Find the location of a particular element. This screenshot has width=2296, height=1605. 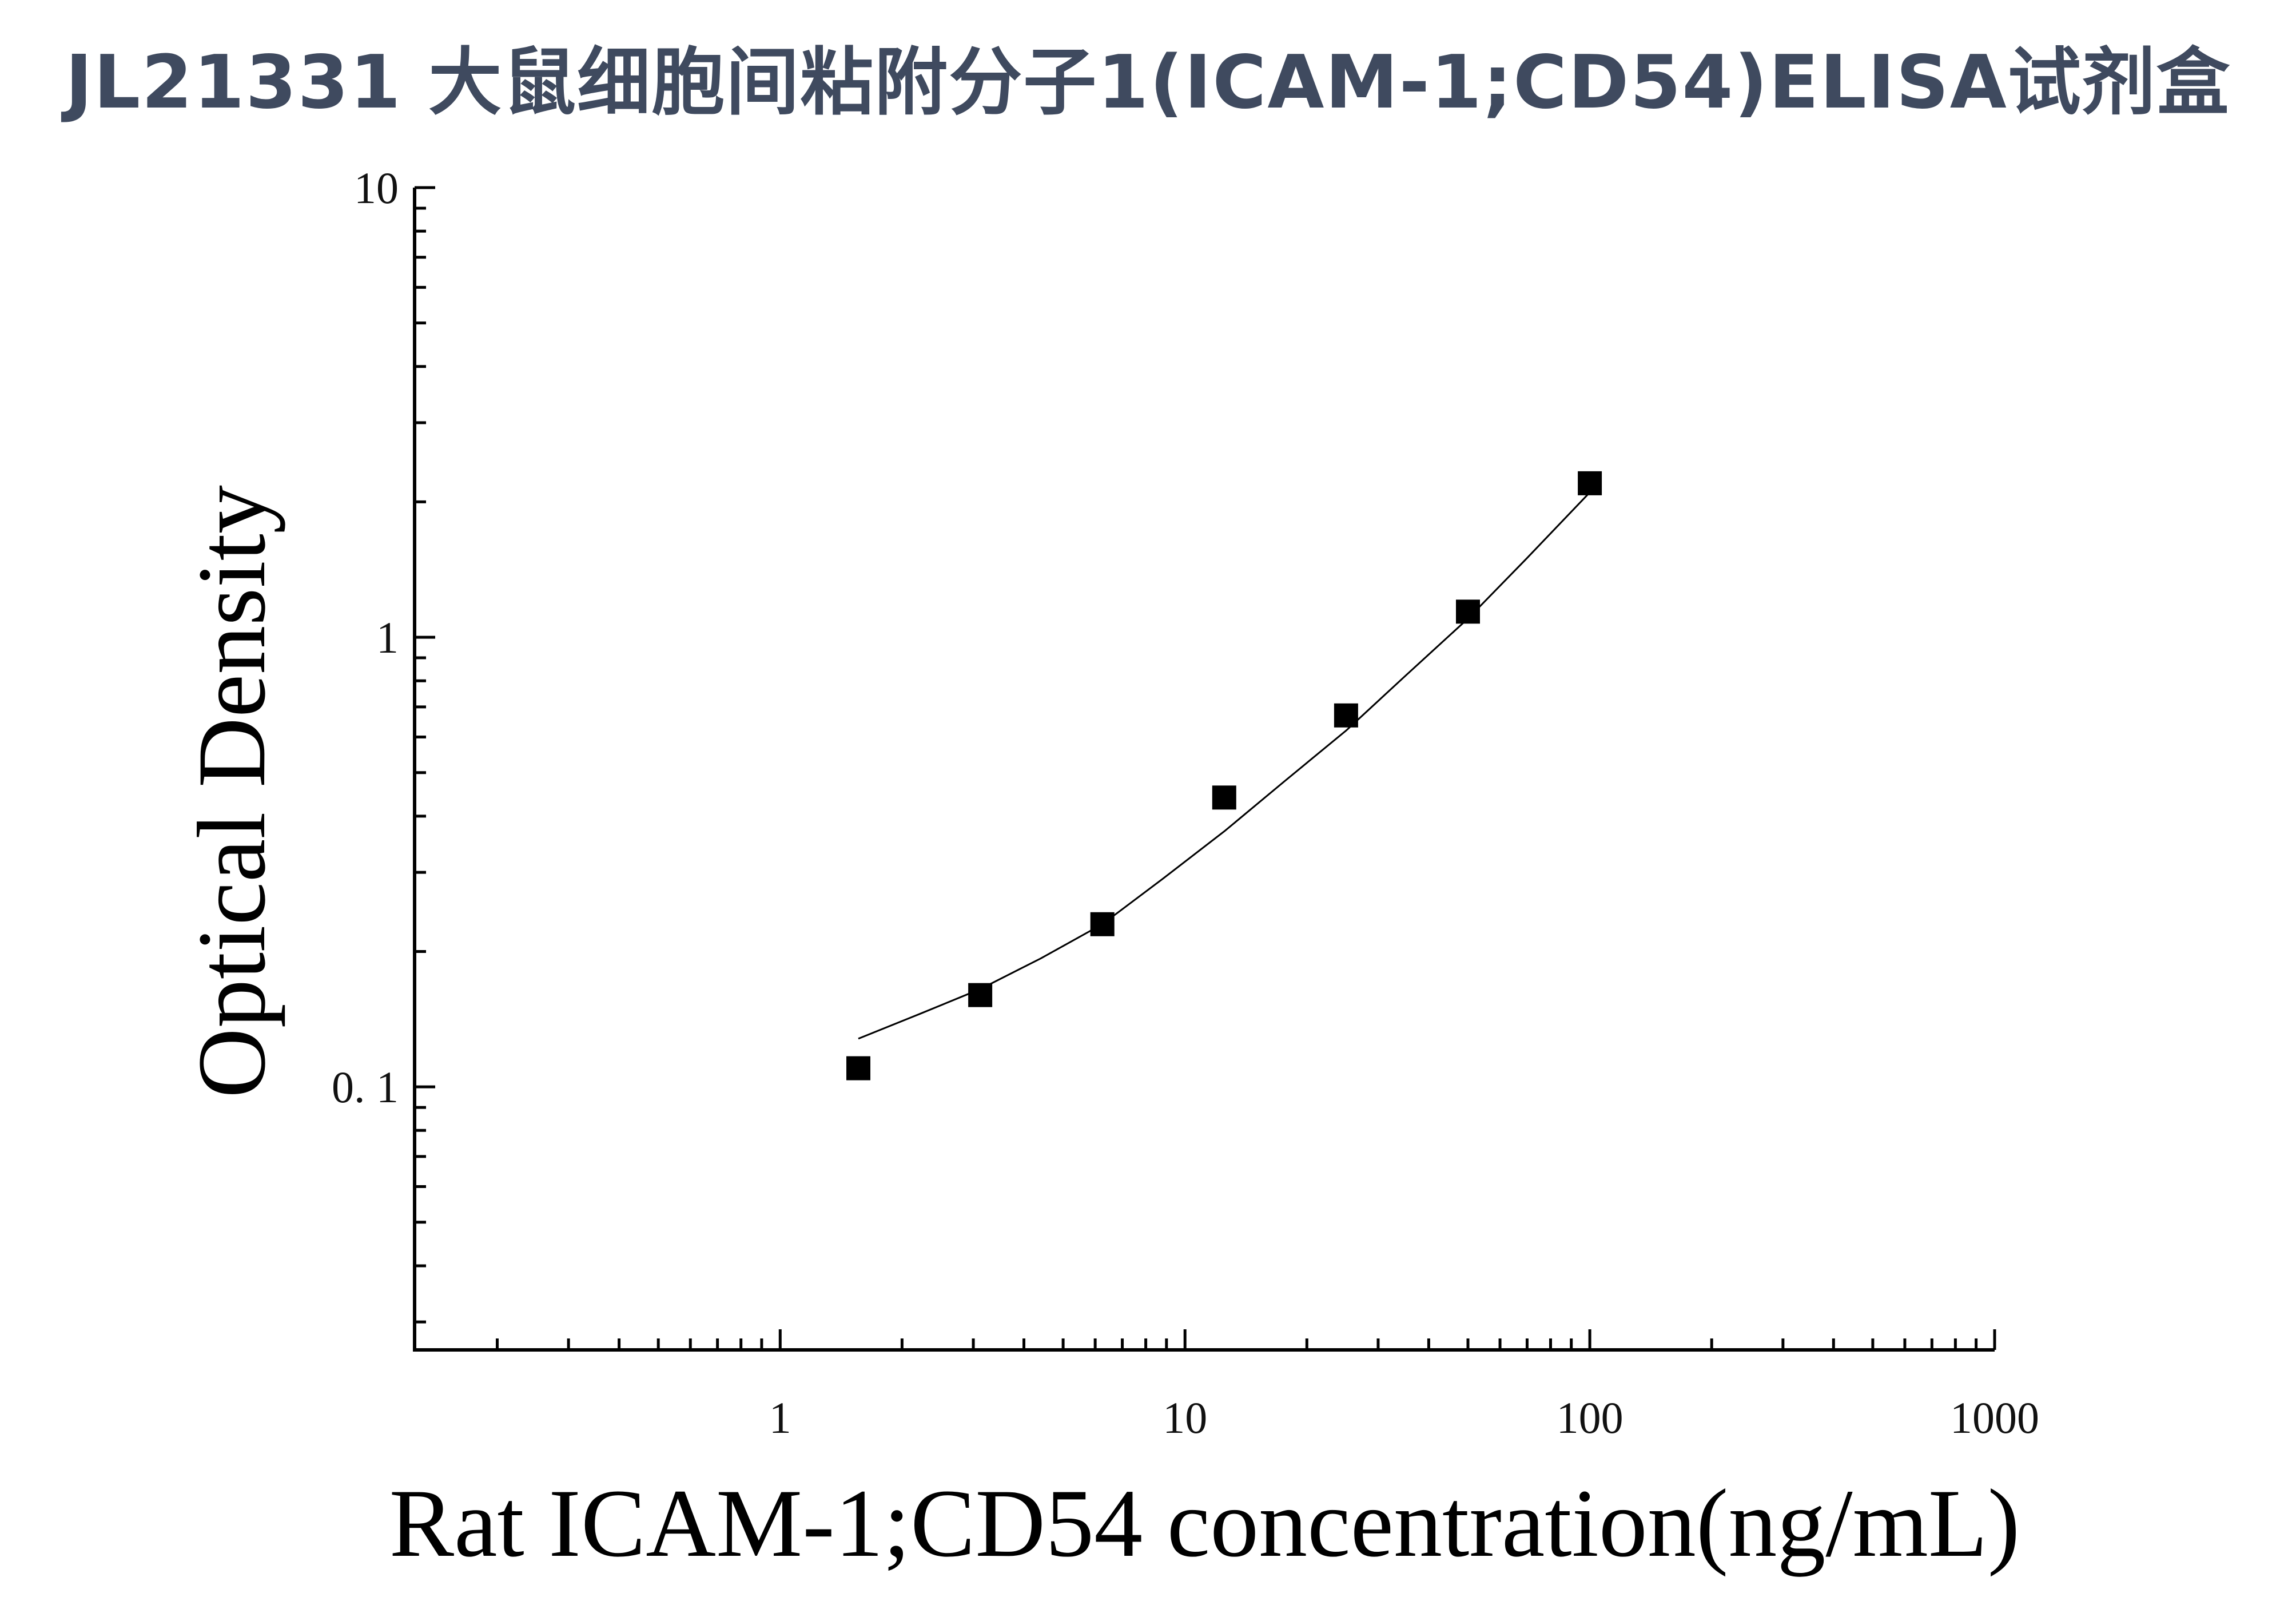

y-tick-label: 1 is located at coordinates (387, 637).